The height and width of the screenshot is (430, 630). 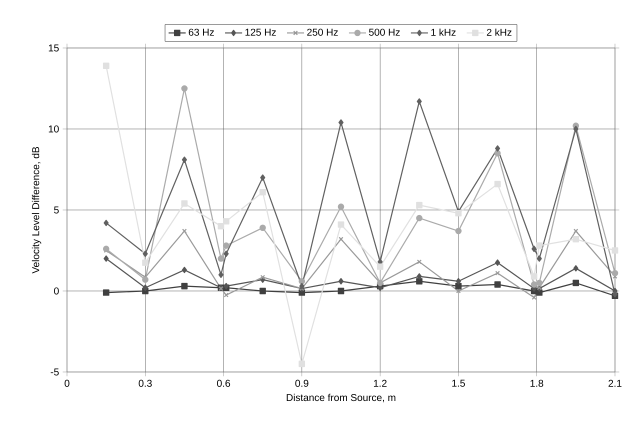 What do you see at coordinates (537, 383) in the screenshot?
I see `x-tick-label: 1.8` at bounding box center [537, 383].